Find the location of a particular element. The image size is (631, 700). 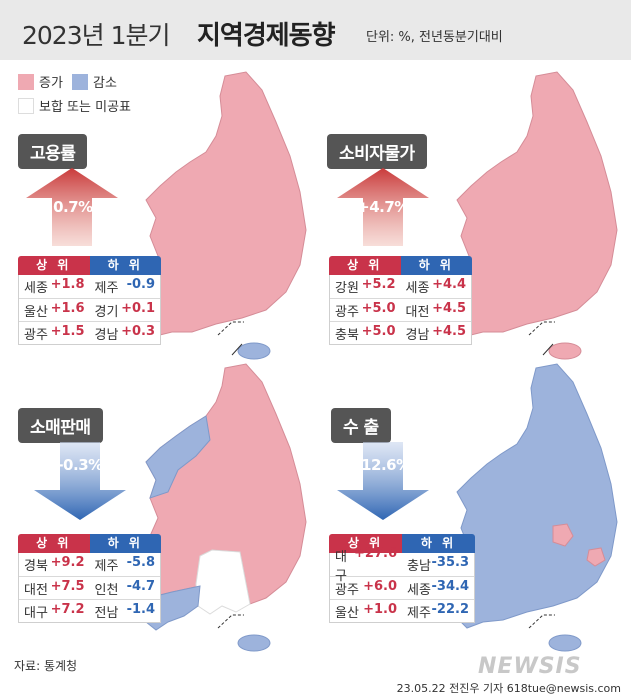

cpi-arrow: +4.7% is located at coordinates (383, 207).